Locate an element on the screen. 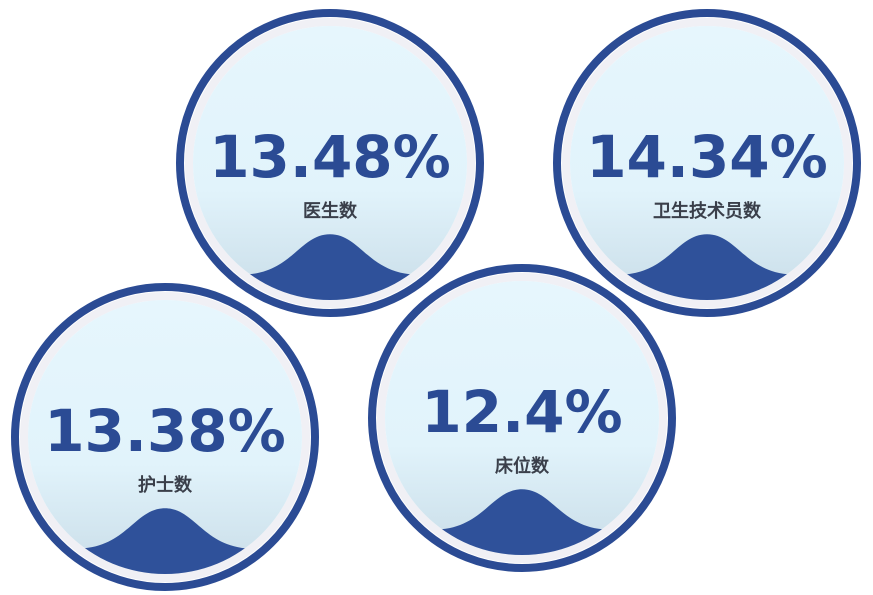 This screenshot has width=873, height=595. gauge-value: 13.38% is located at coordinates (165, 431).